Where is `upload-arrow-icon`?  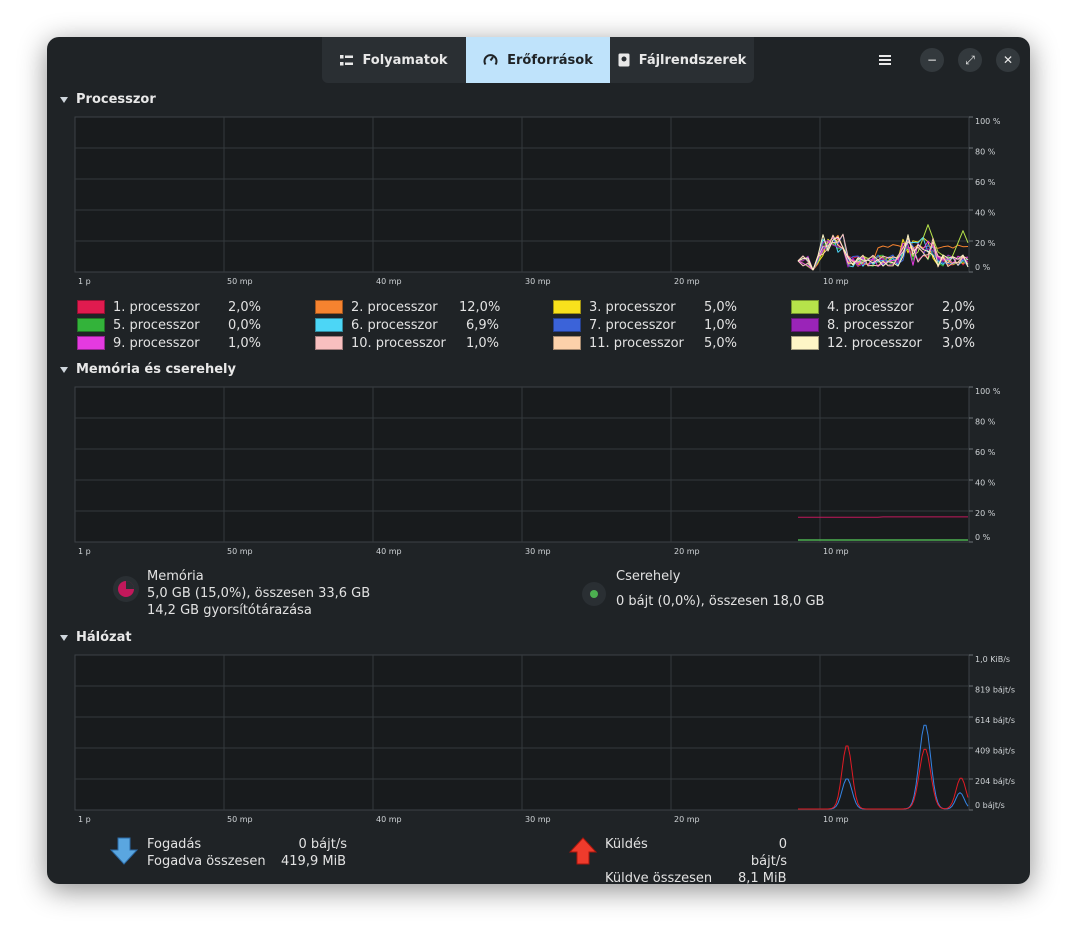 upload-arrow-icon is located at coordinates (583, 851).